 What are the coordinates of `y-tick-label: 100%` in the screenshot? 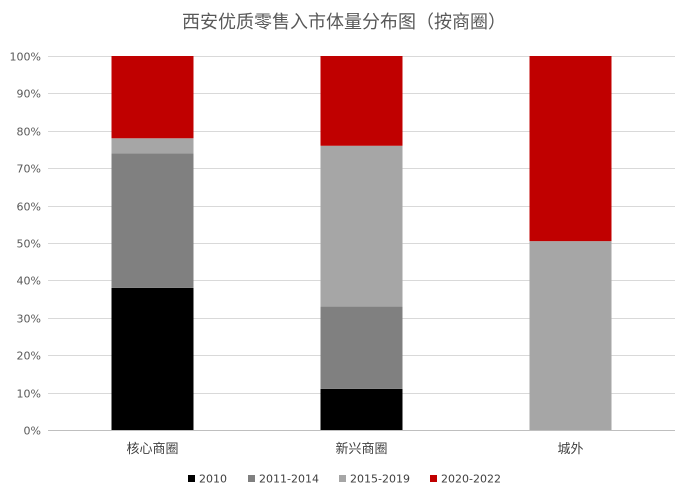 It's located at (25, 57).